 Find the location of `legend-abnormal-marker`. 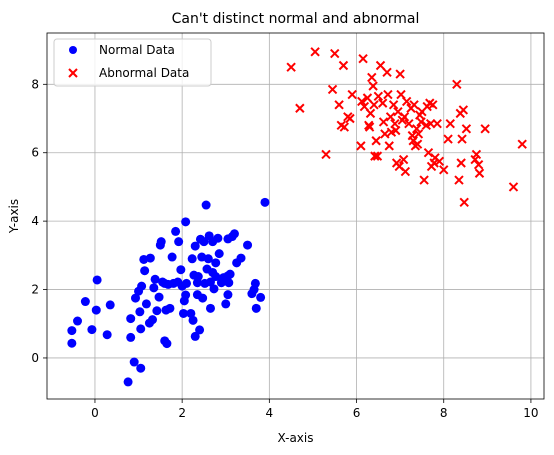

legend-abnormal-marker is located at coordinates (73, 73).